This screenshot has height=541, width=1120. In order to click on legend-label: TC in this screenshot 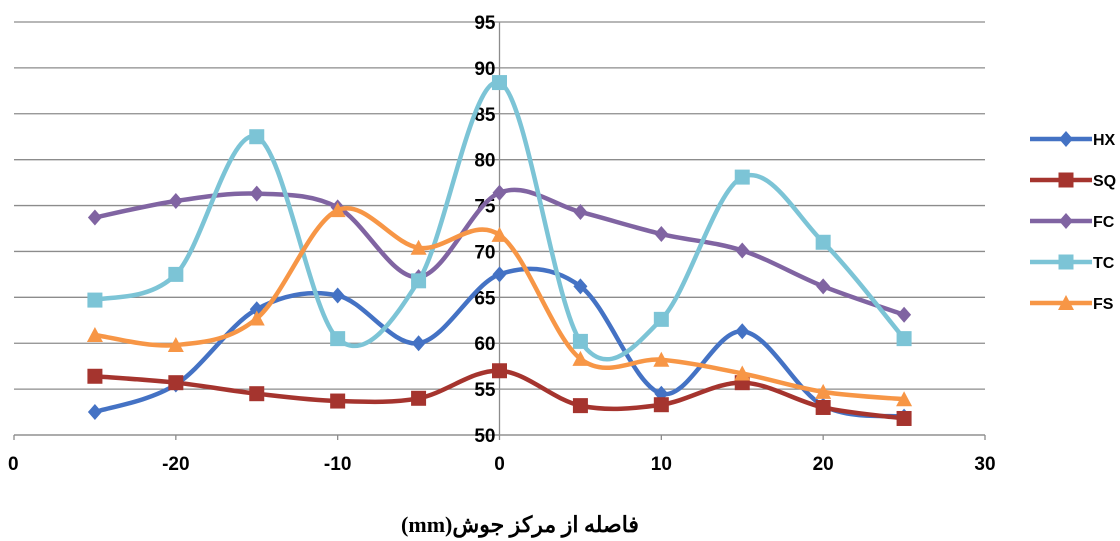, I will do `click(1104, 263)`.